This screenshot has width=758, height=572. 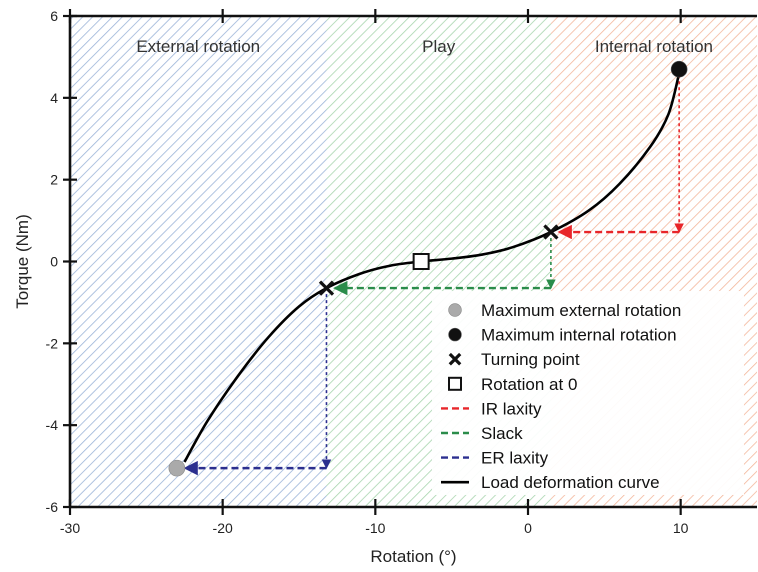 I want to click on x-tick-label: 0, so click(x=528, y=528).